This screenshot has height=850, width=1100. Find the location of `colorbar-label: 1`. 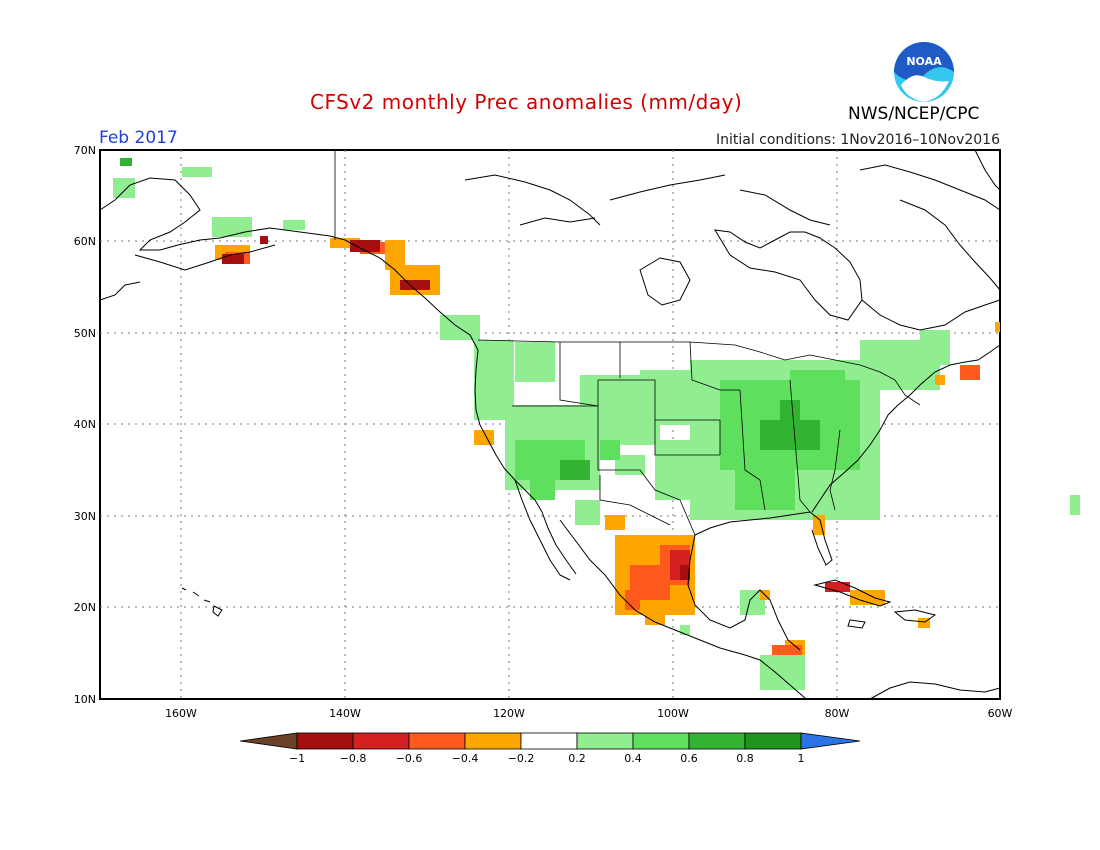

colorbar-label: 1 is located at coordinates (801, 758).